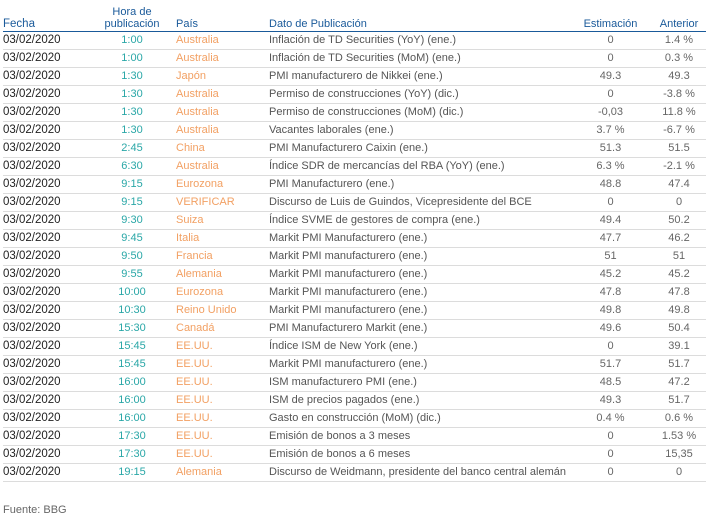  Describe the element at coordinates (132, 148) in the screenshot. I see `cell-hora: 2:45` at that location.